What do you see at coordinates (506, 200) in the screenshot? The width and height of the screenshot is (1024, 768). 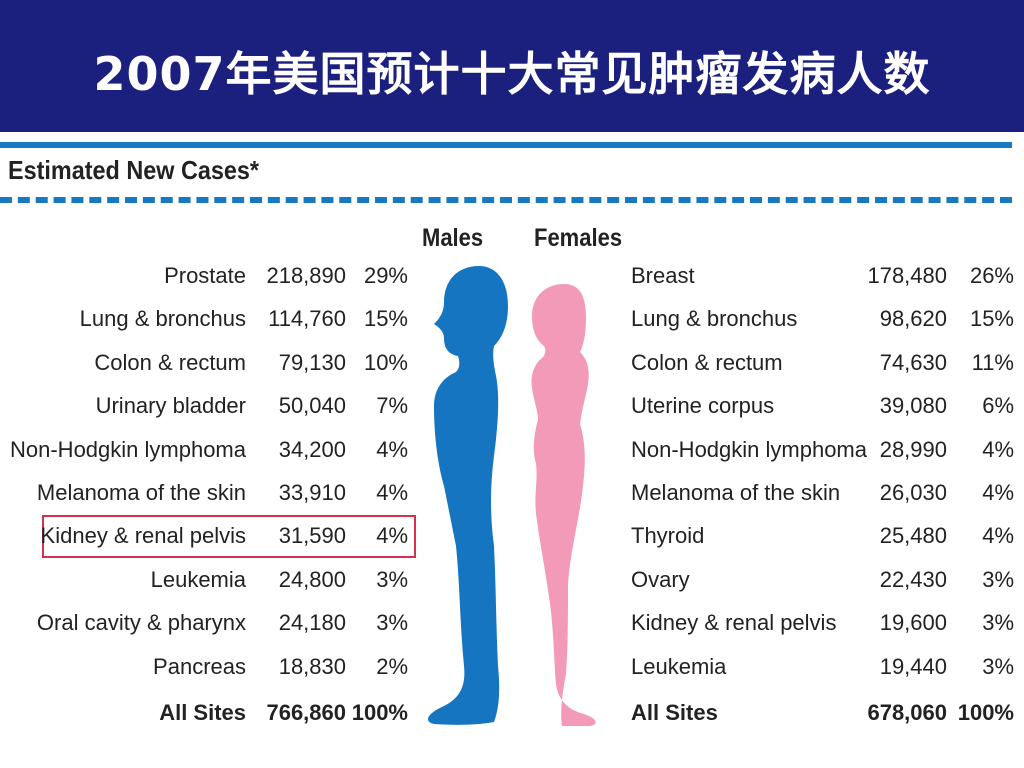 I see `dotted-divider` at bounding box center [506, 200].